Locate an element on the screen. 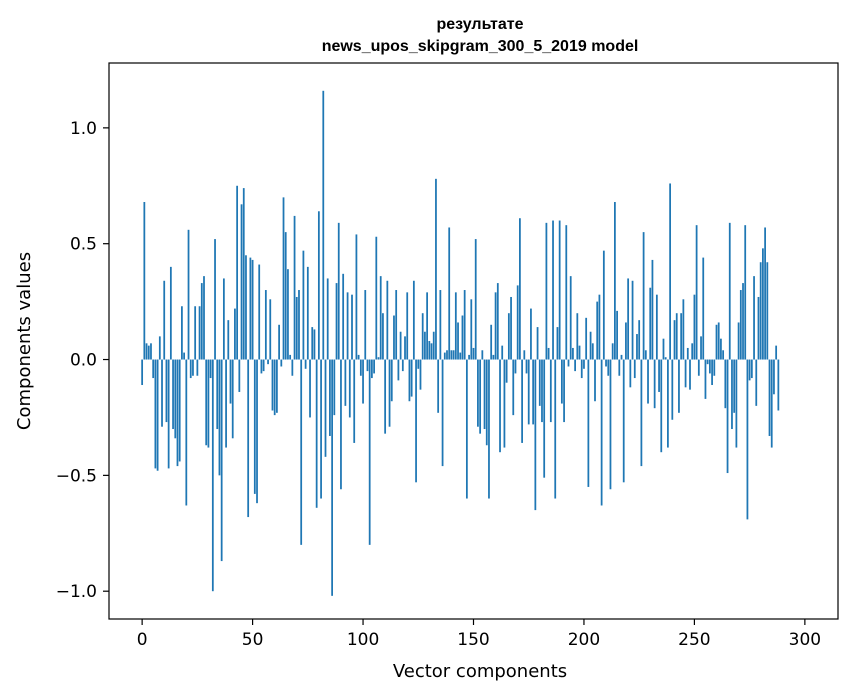 Image resolution: width=867 pixels, height=696 pixels. chart-subtitle: news_upos_skipgram_300_5_2019 model is located at coordinates (480, 46).